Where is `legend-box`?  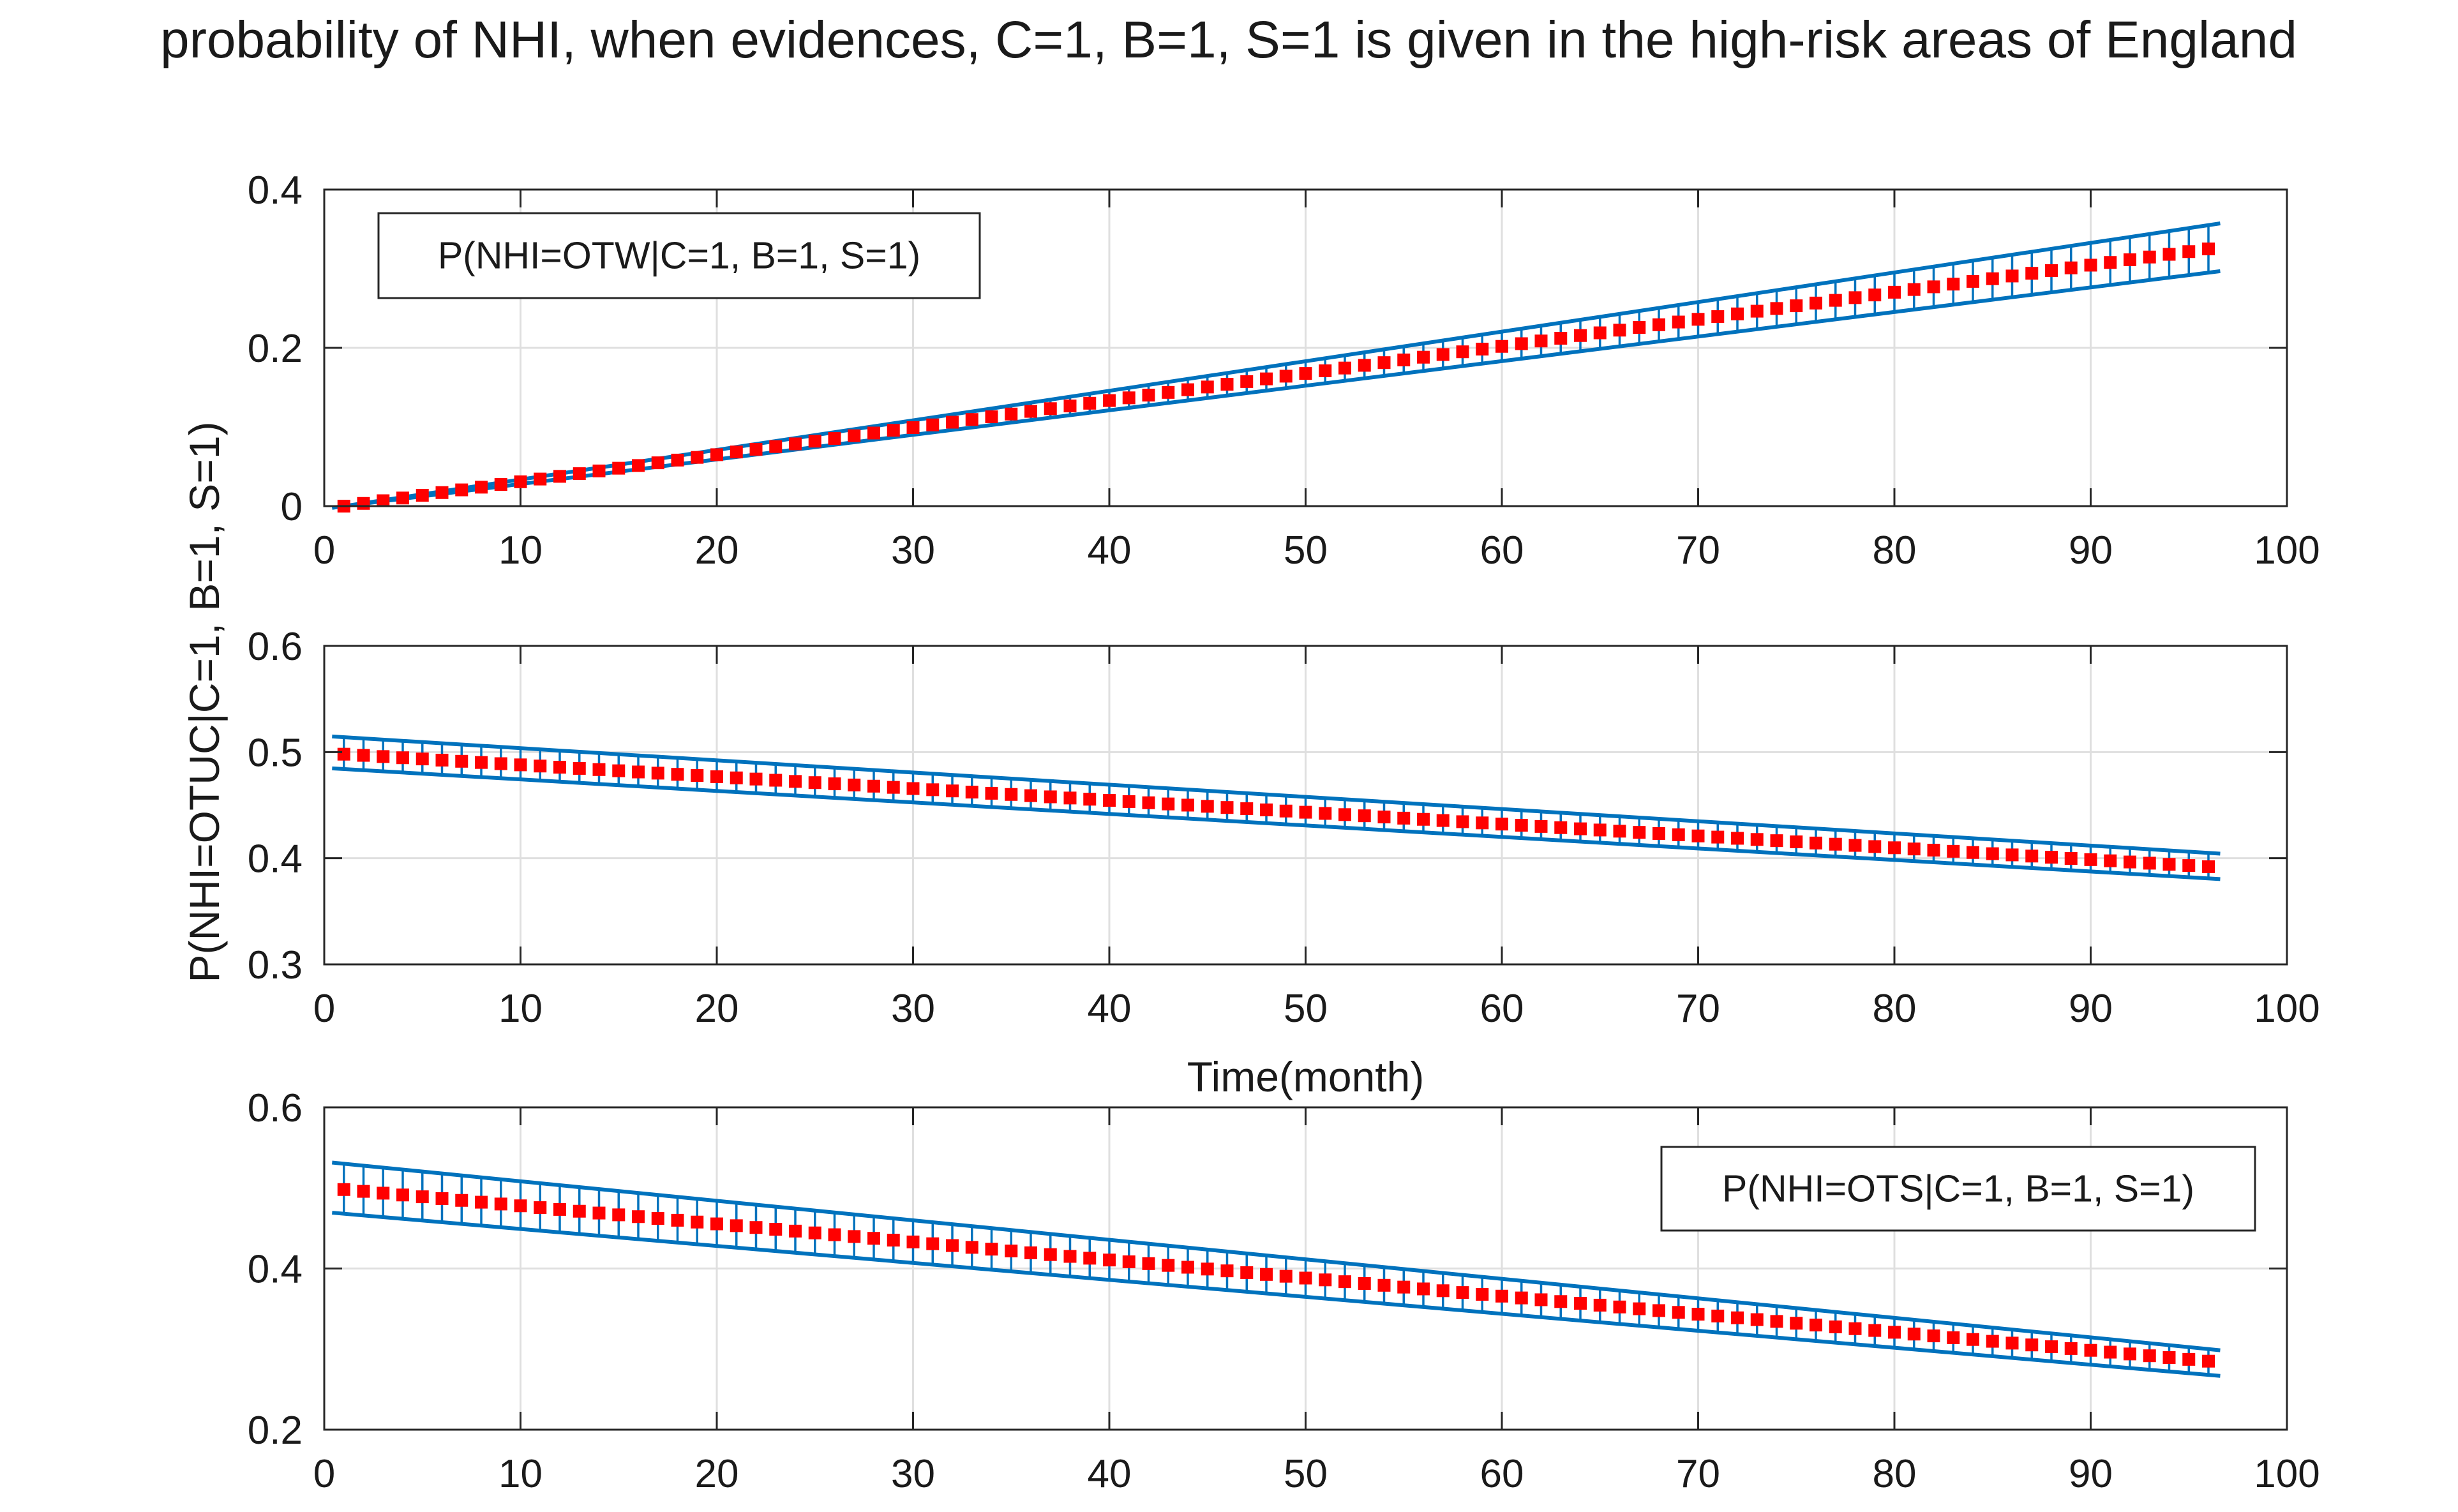
legend-box is located at coordinates (679, 255).